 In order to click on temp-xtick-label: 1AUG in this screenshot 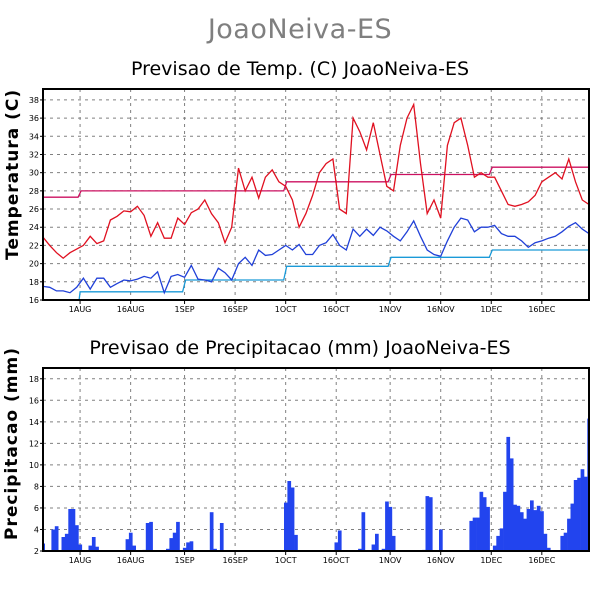, I will do `click(80, 309)`.